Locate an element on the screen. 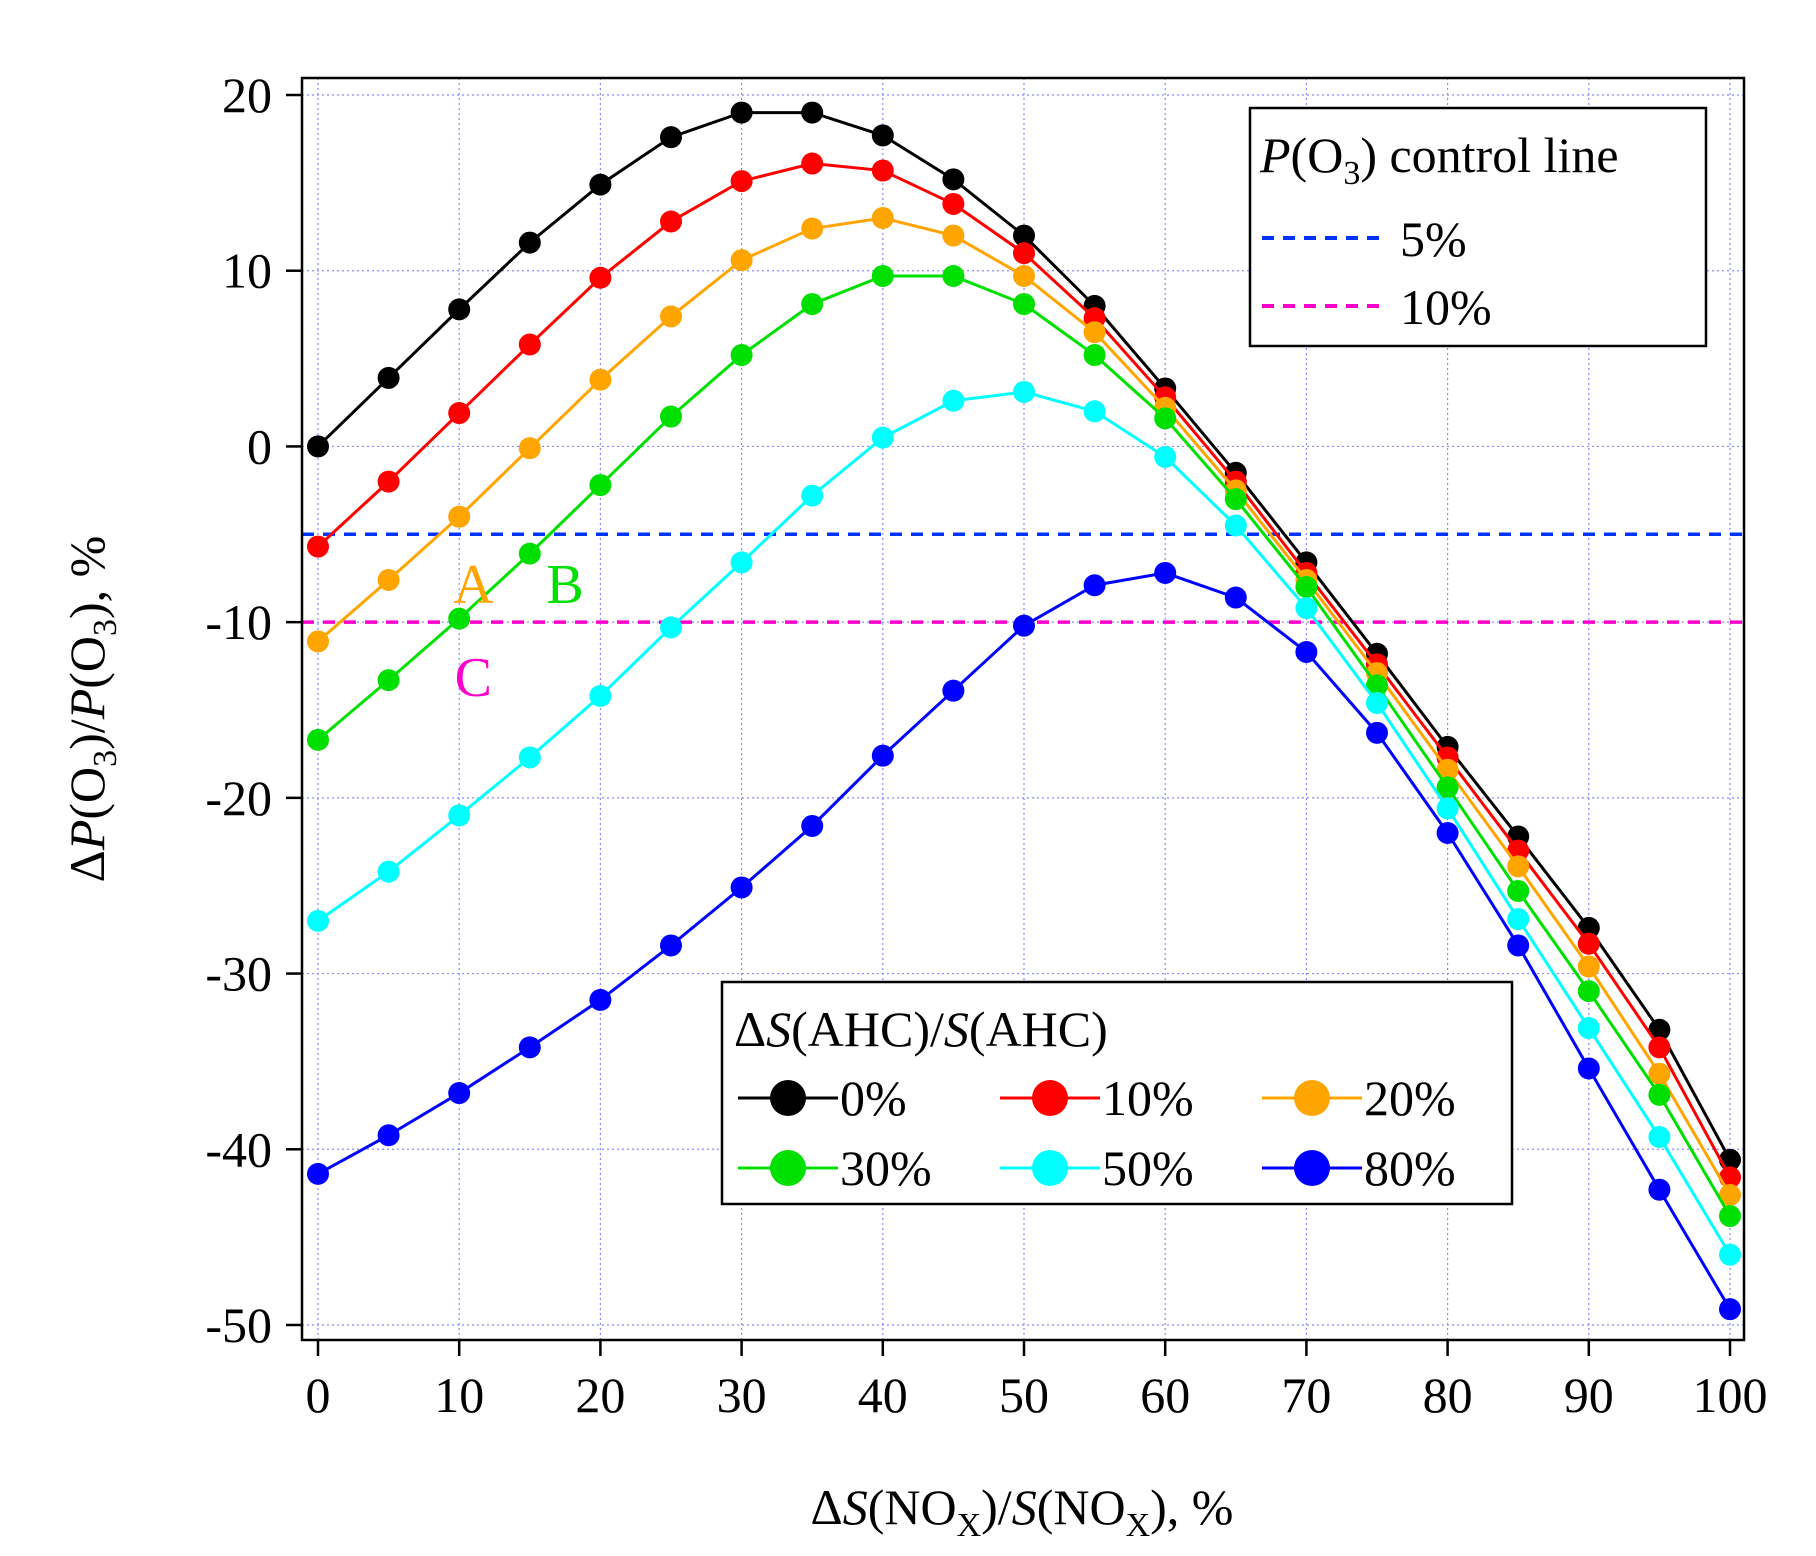 The width and height of the screenshot is (1816, 1556). legend-entry-label-30pct: 30% is located at coordinates (886, 1168).